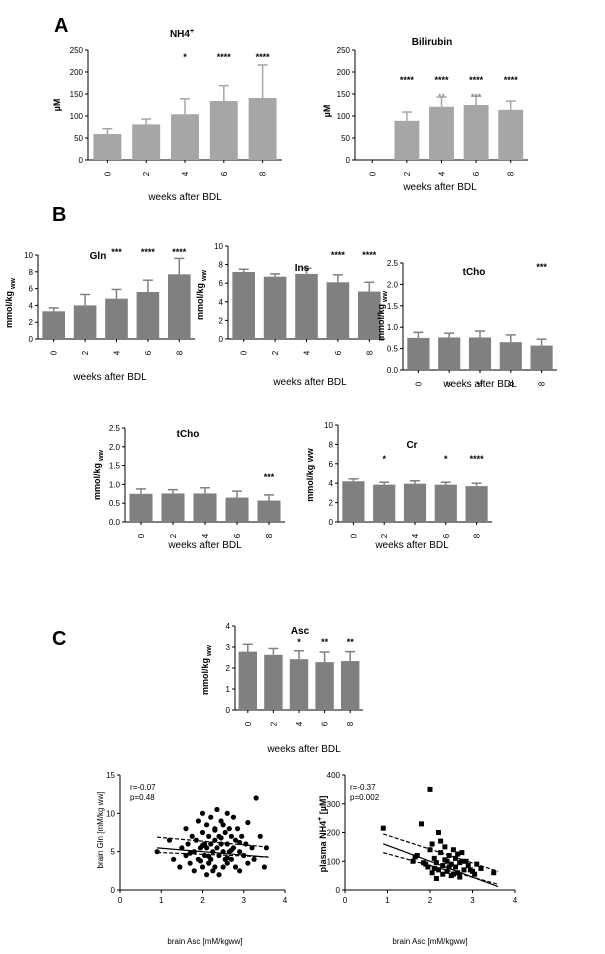  I want to click on tcho2-y-axis-label-sub: ww, so click(101, 455).